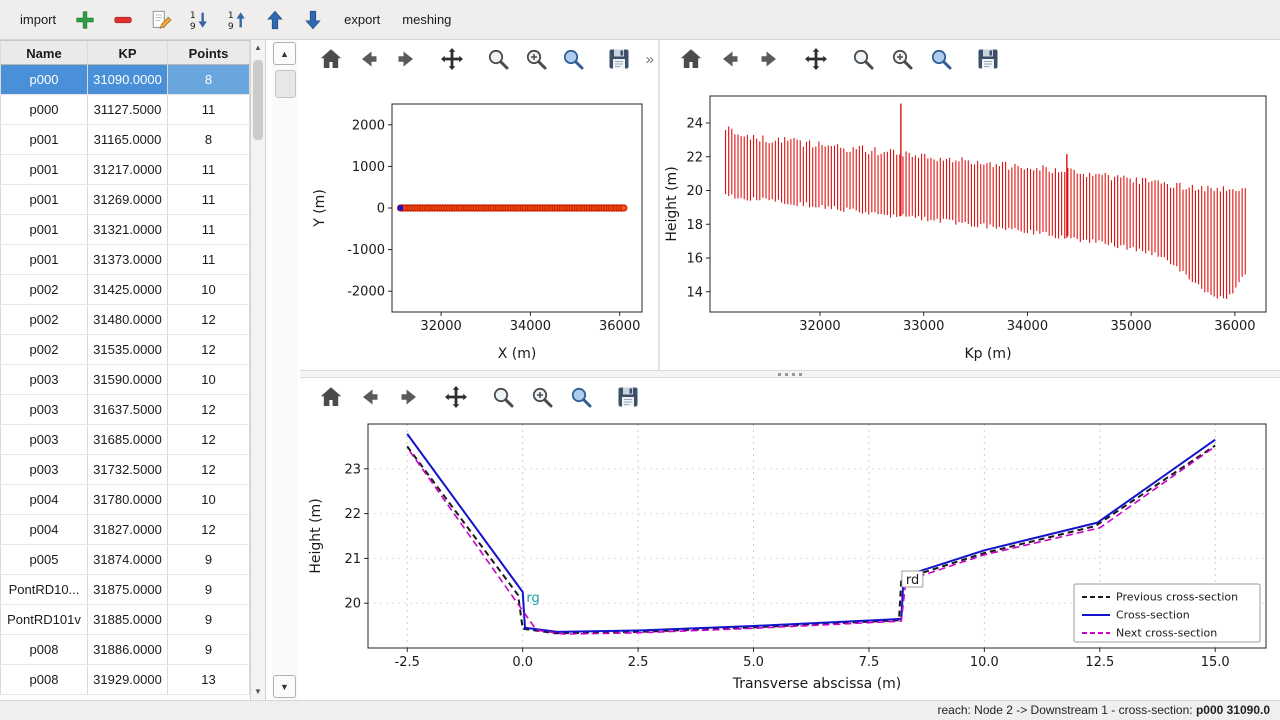 The height and width of the screenshot is (720, 1280). I want to click on table-row: p000 31090.0000 8, so click(125, 80).